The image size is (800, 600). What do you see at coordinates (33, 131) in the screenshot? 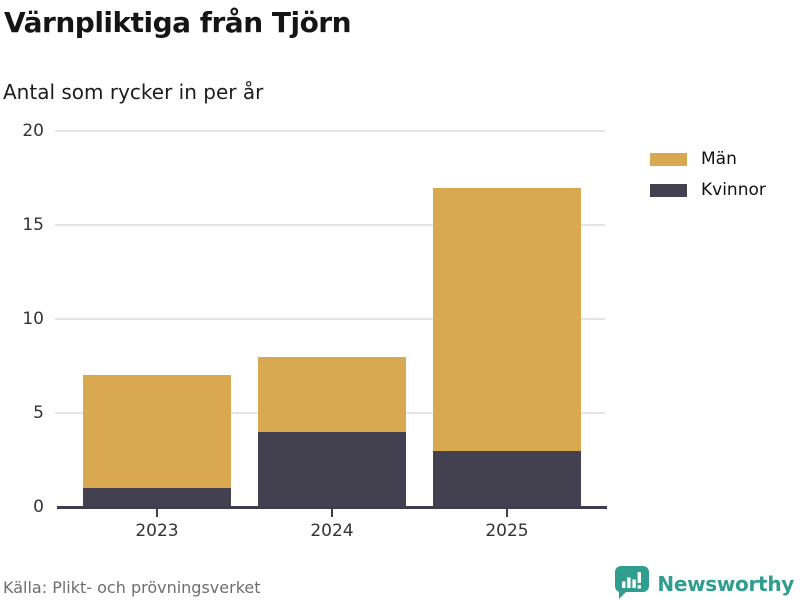
I see `y-axis-tick-label-20: 20` at bounding box center [33, 131].